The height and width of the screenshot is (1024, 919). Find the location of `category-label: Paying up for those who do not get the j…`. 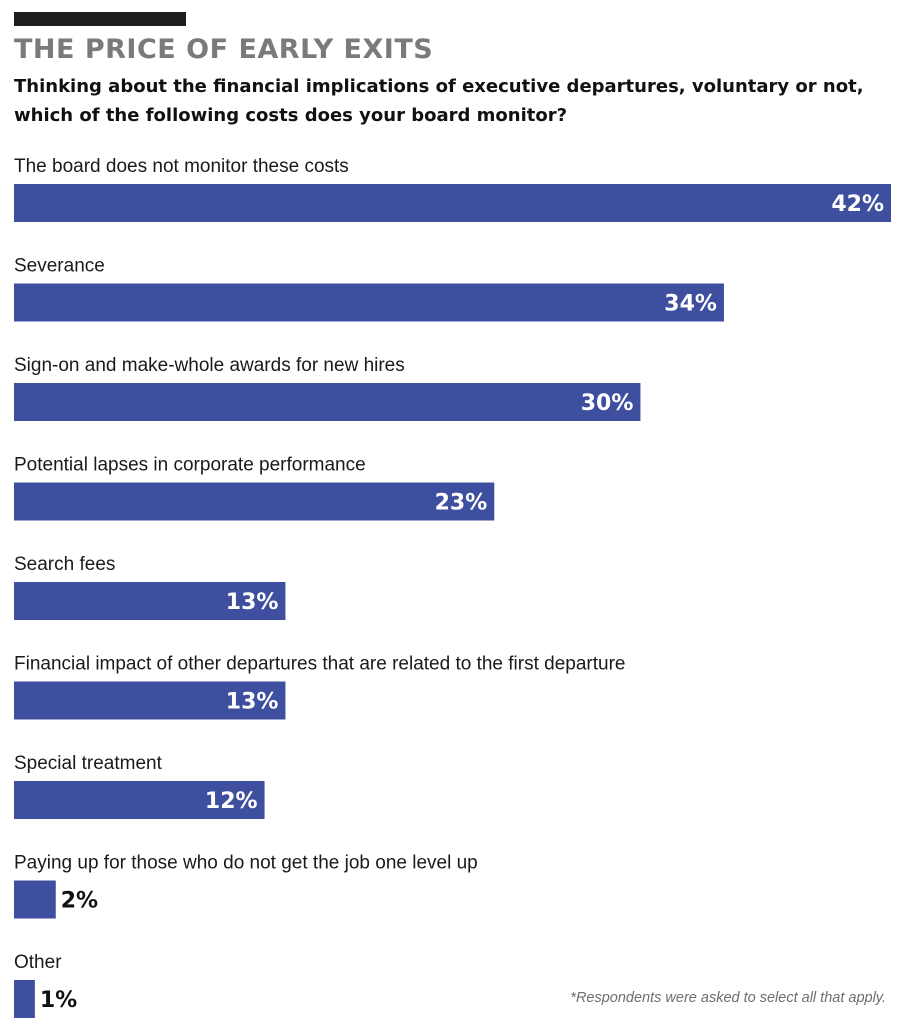

category-label: Paying up for those who do not get the j… is located at coordinates (246, 863).